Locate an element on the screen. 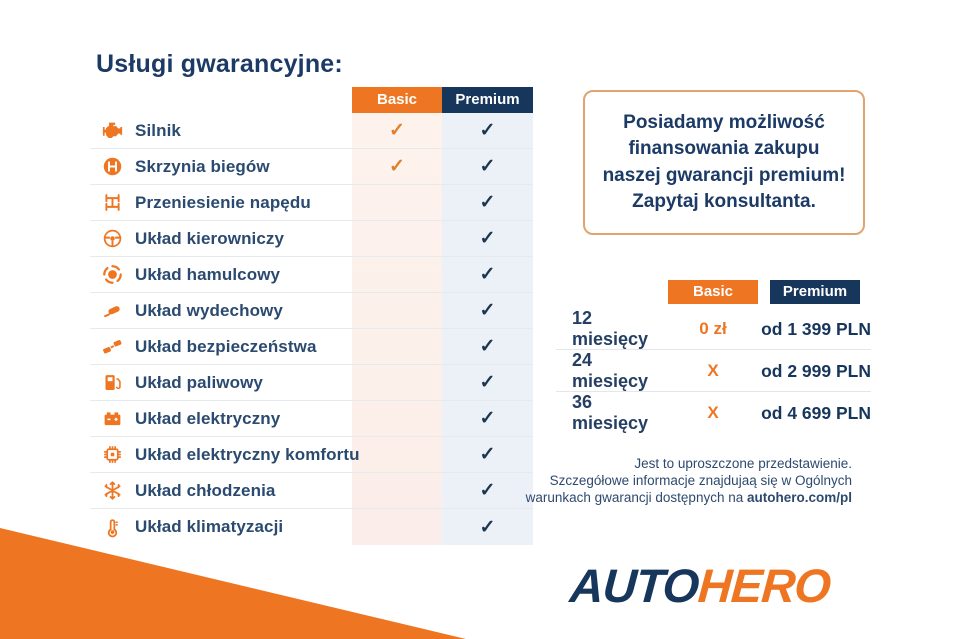 The image size is (960, 639). seatbelt-icon is located at coordinates (112, 347).